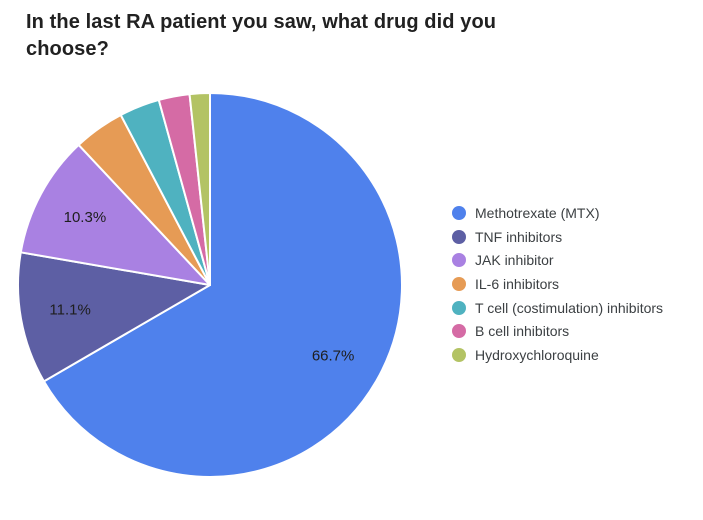 The width and height of the screenshot is (703, 520). I want to click on legend-item-5: T cell (costimulation) inhibitors, so click(557, 308).